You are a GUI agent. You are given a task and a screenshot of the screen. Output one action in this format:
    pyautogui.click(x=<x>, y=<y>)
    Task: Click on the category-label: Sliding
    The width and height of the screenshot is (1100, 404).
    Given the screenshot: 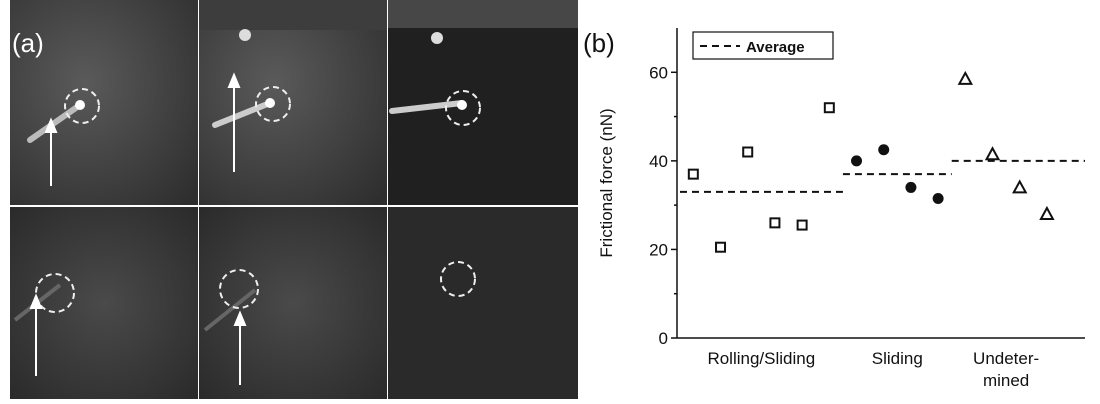 What is the action you would take?
    pyautogui.click(x=897, y=358)
    